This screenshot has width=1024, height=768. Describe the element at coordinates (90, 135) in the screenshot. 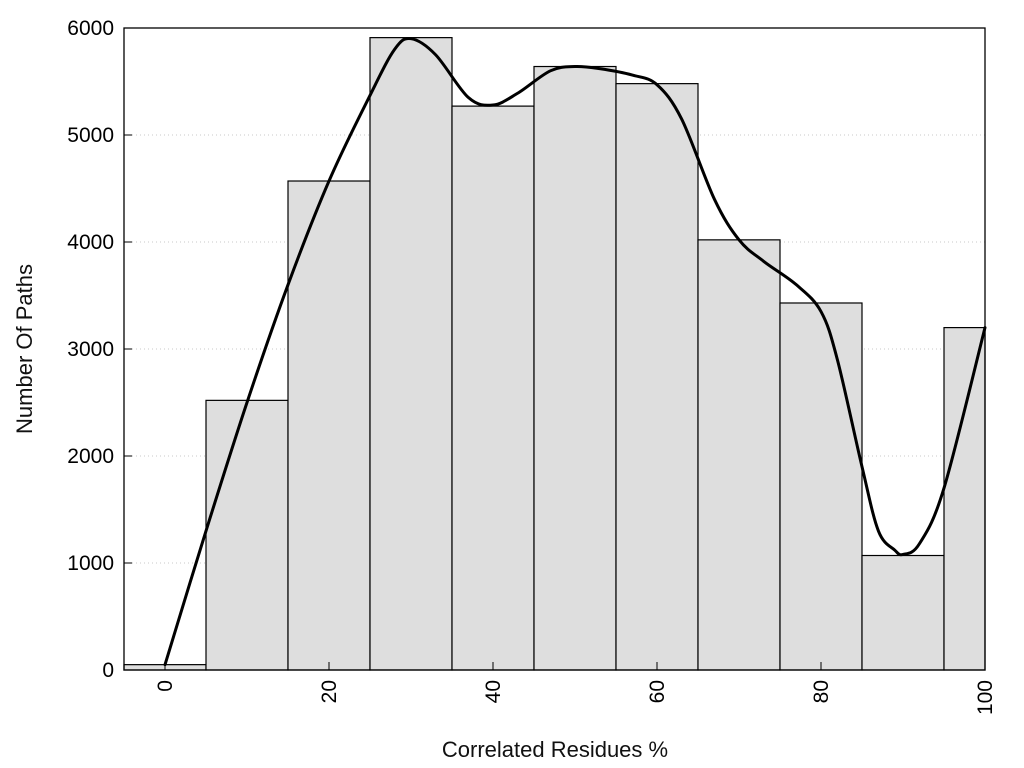

I see `y-tick-label-5000: 5000` at that location.